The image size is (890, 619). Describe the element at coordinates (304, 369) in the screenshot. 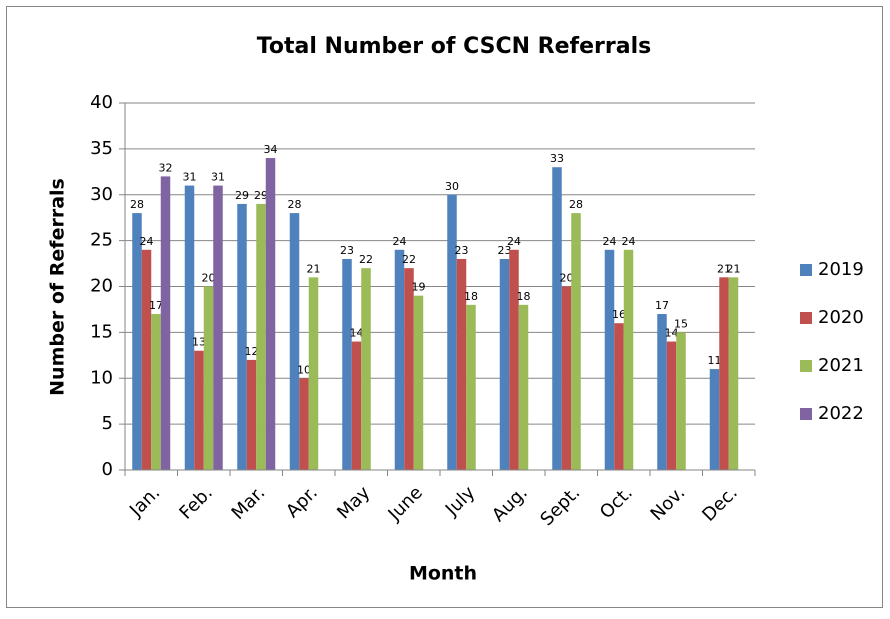

I see `data-label: 10` at that location.